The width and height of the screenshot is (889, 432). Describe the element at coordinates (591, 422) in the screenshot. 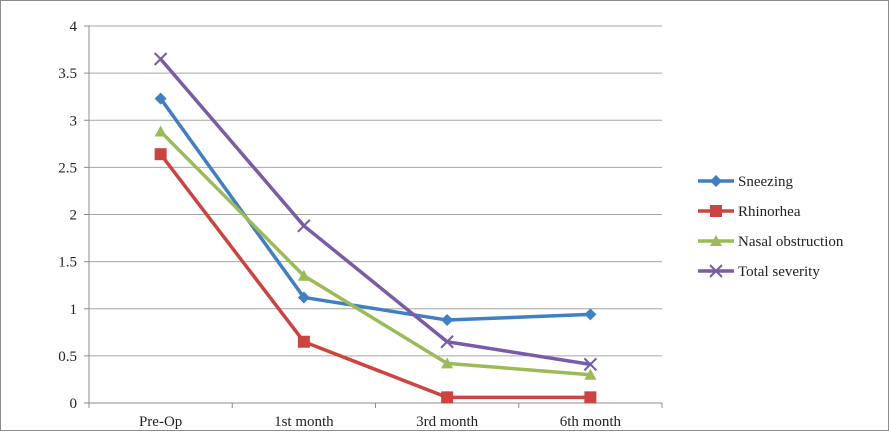

I see `x-tick-label: 6th month` at that location.